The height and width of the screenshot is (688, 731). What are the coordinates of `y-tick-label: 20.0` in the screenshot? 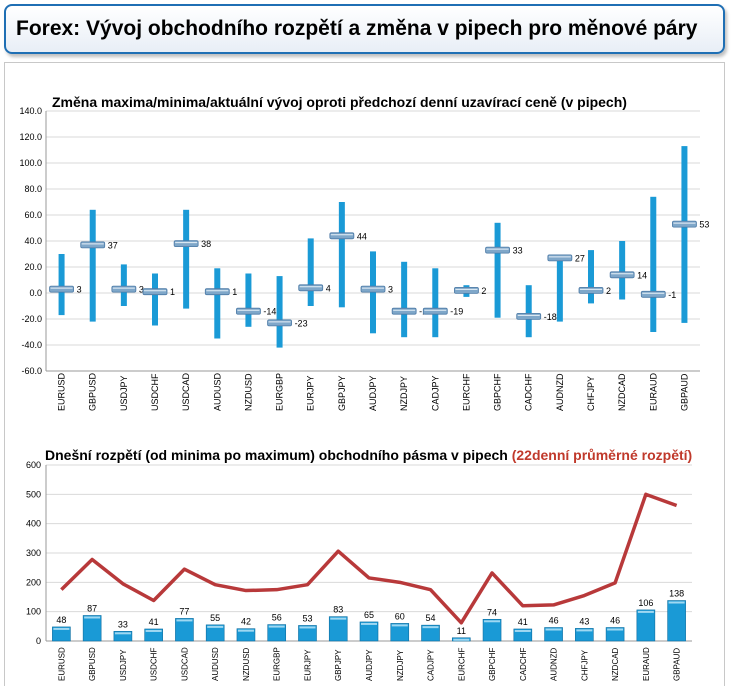 It's located at (33, 267).